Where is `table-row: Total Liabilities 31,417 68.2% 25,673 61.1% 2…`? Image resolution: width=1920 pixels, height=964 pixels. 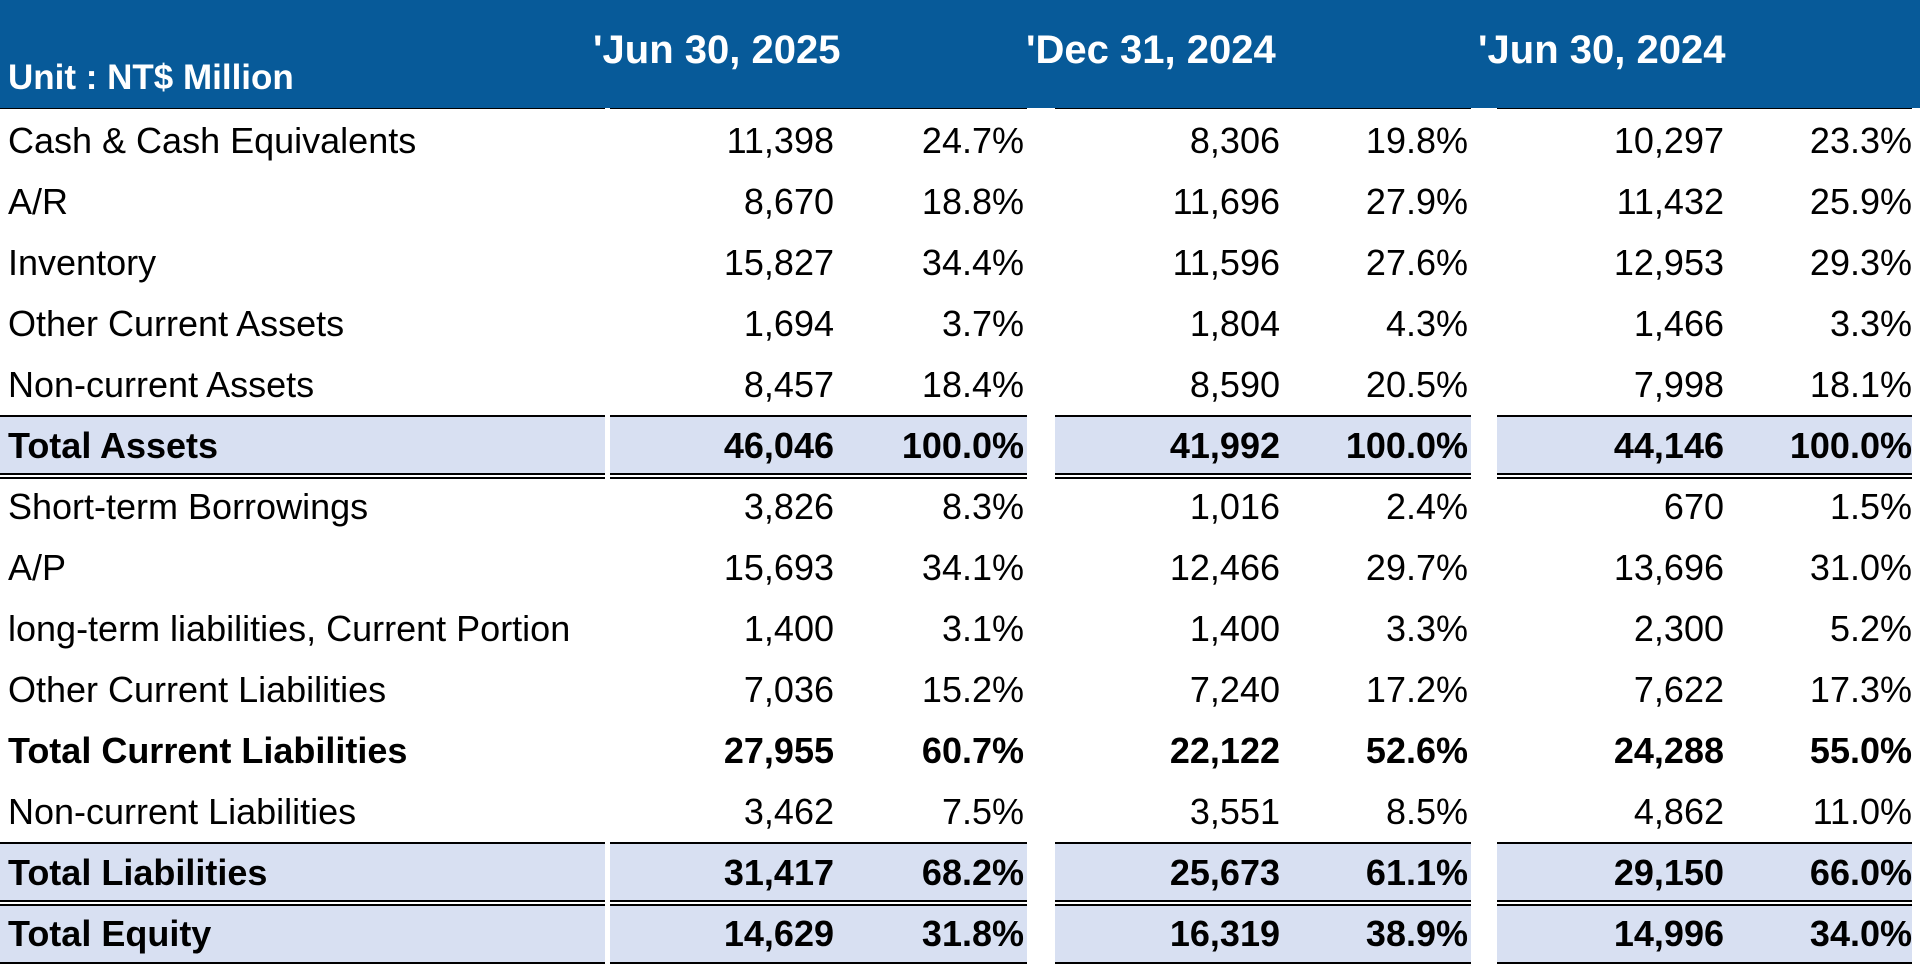 table-row: Total Liabilities 31,417 68.2% 25,673 61.1% 2… is located at coordinates (960, 872).